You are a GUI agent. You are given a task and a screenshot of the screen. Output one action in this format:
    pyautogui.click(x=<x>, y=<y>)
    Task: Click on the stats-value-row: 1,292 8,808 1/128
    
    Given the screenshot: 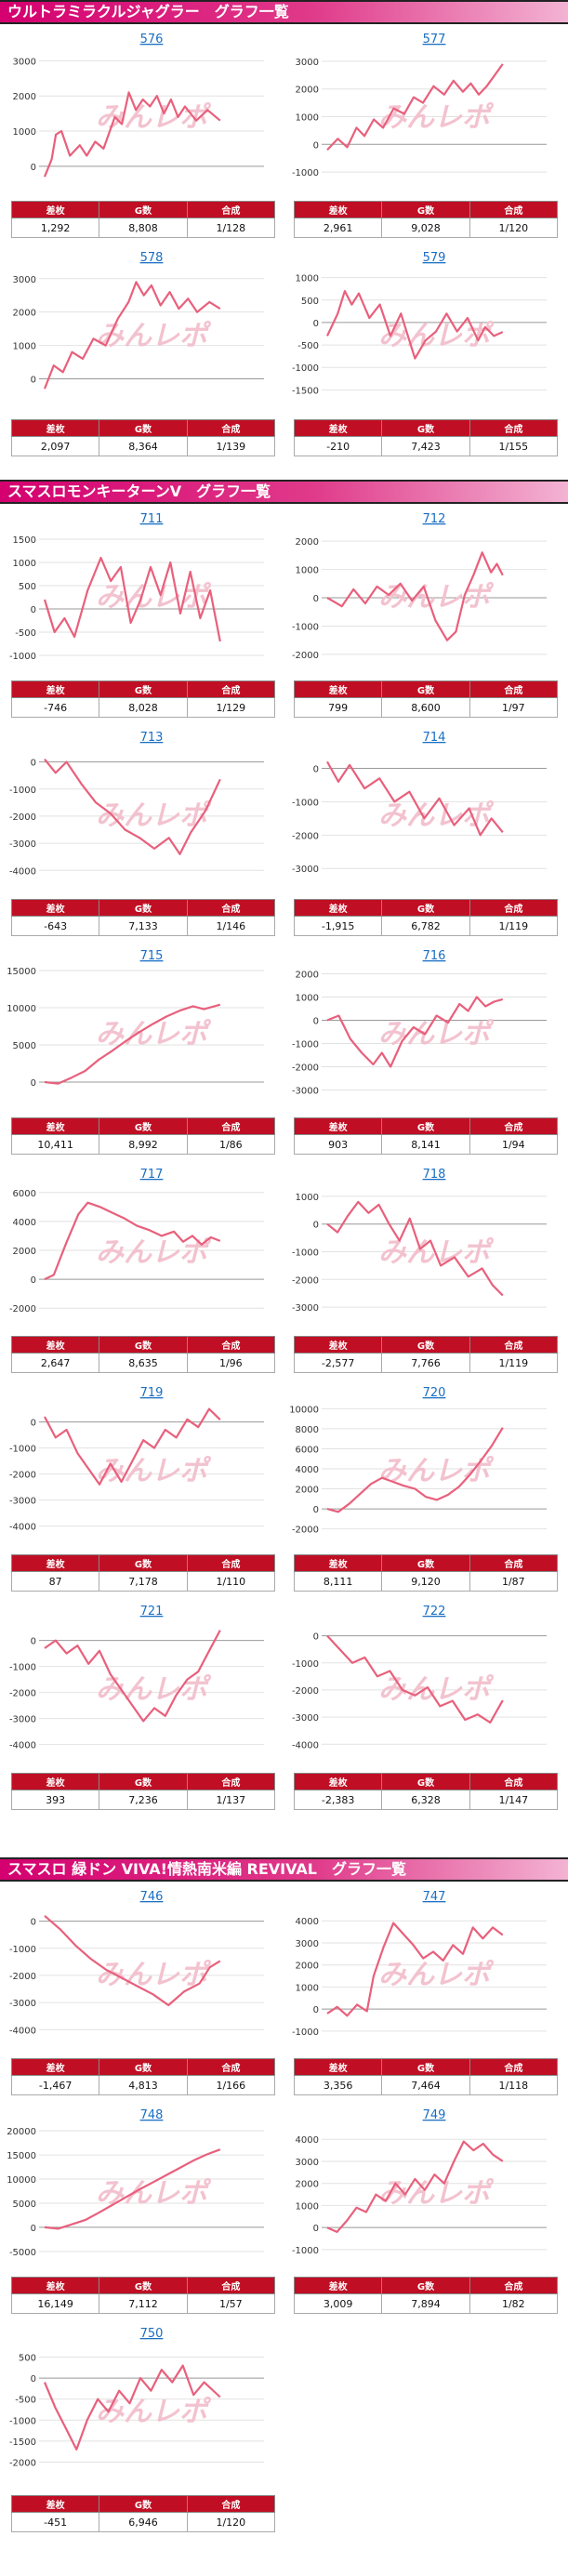 What is the action you would take?
    pyautogui.click(x=143, y=228)
    